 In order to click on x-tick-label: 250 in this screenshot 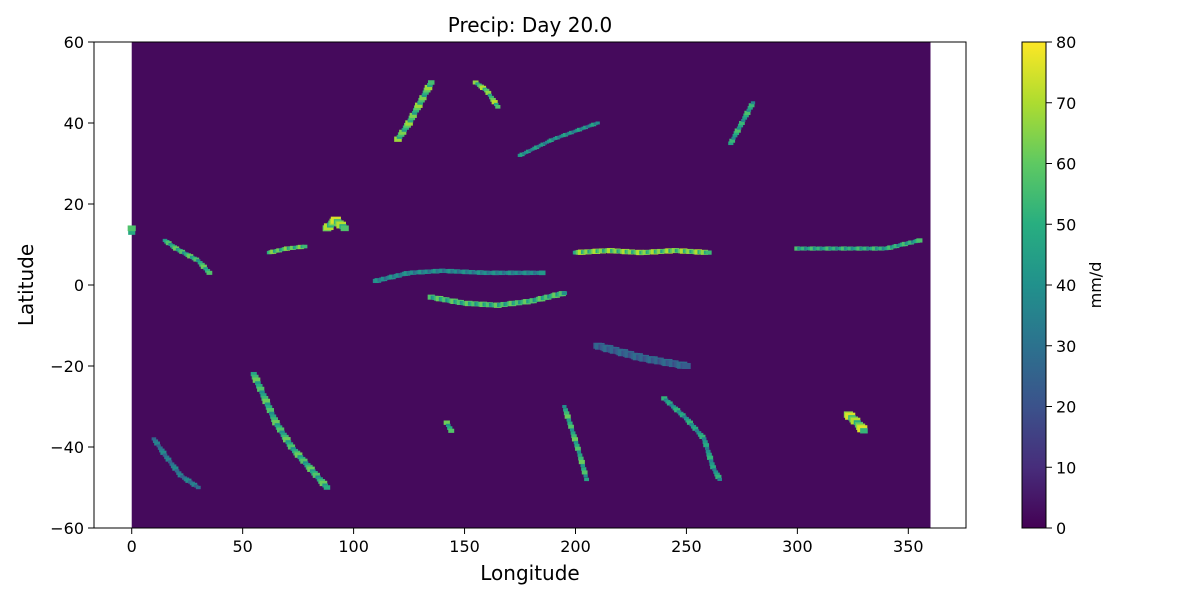, I will do `click(686, 546)`.